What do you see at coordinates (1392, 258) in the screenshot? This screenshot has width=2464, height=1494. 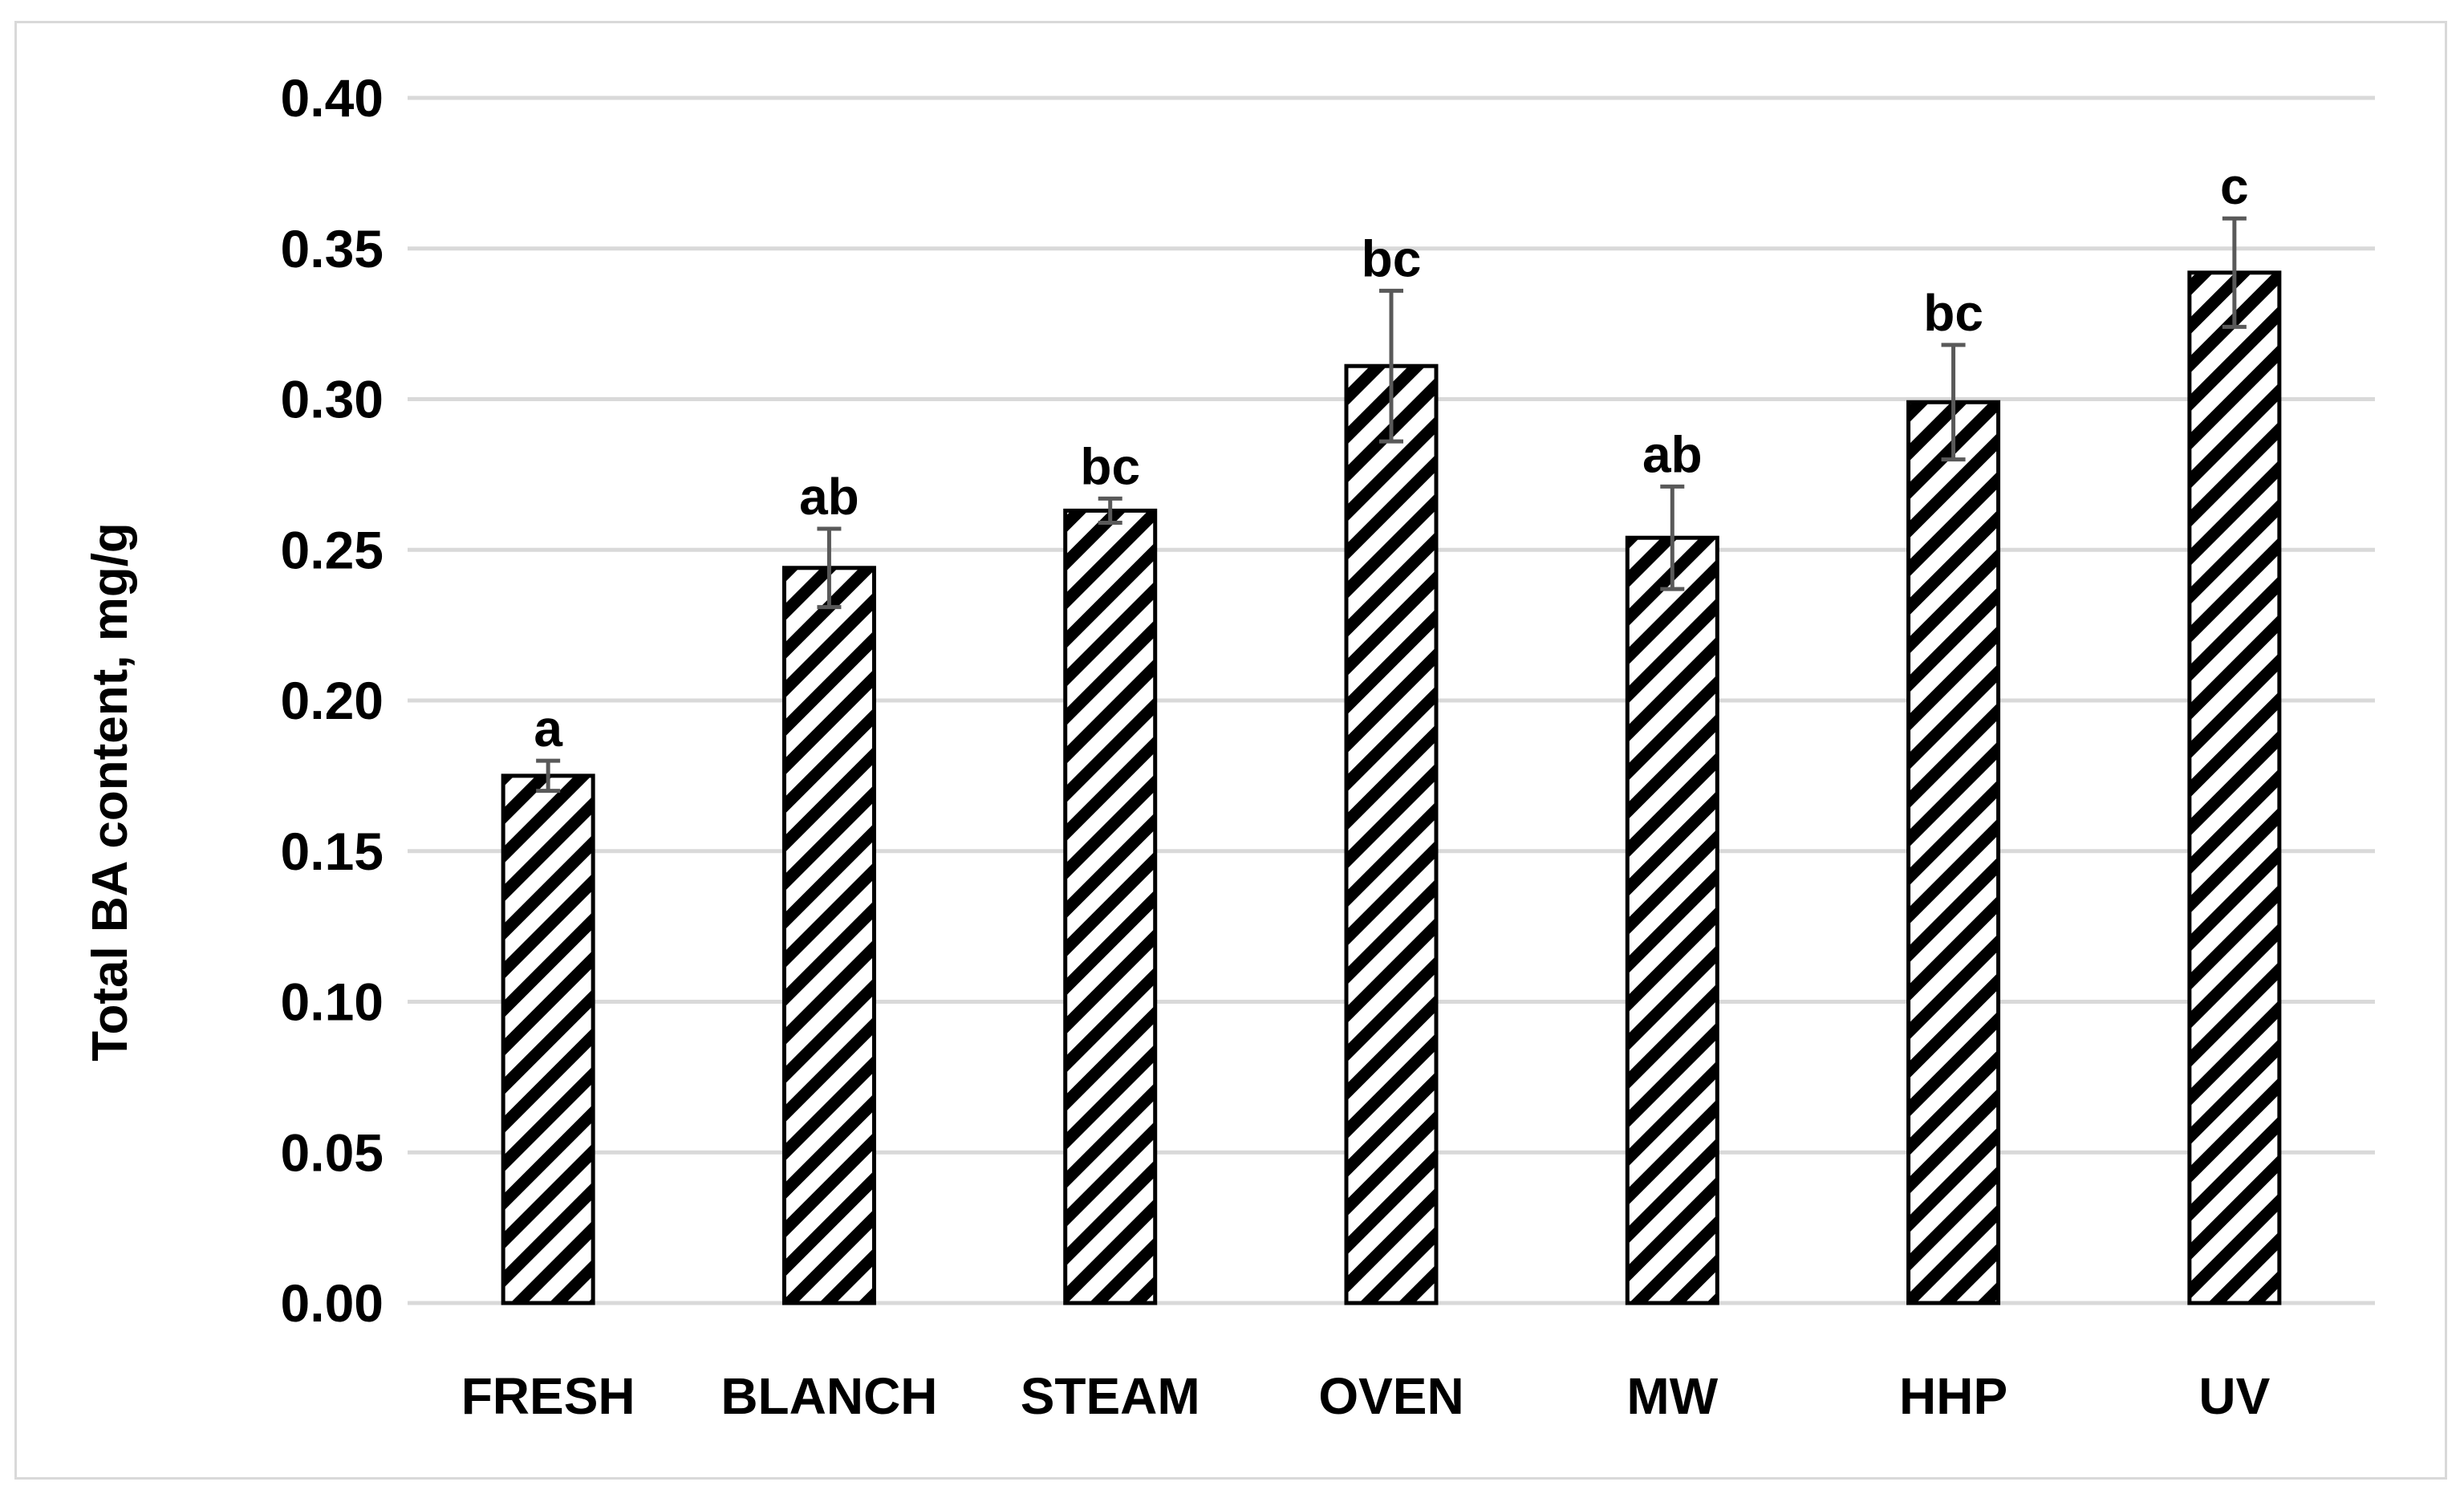 I see `significance-label-oven: bc` at bounding box center [1392, 258].